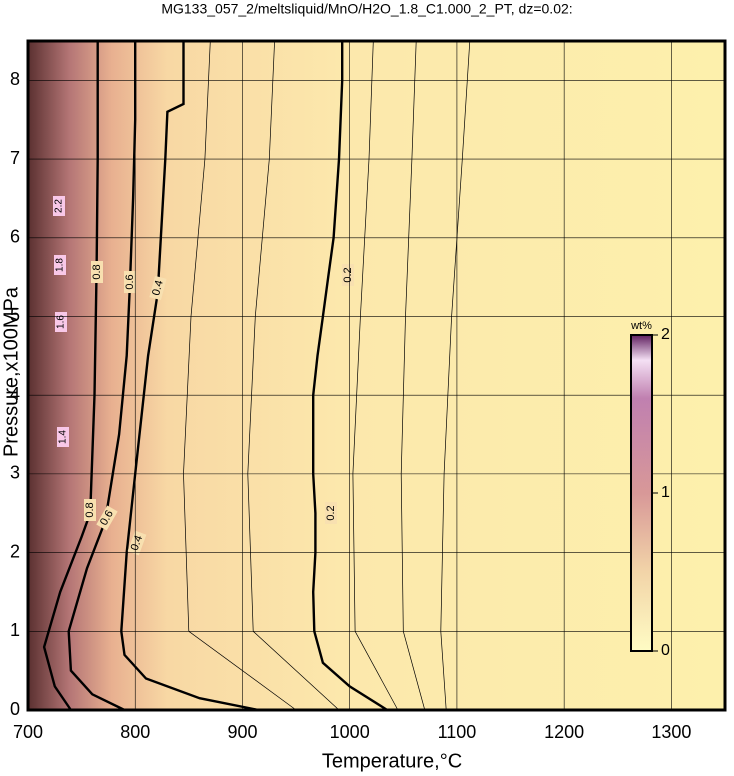  What do you see at coordinates (350, 732) in the screenshot?
I see `x-tick-label: 1000` at bounding box center [350, 732].